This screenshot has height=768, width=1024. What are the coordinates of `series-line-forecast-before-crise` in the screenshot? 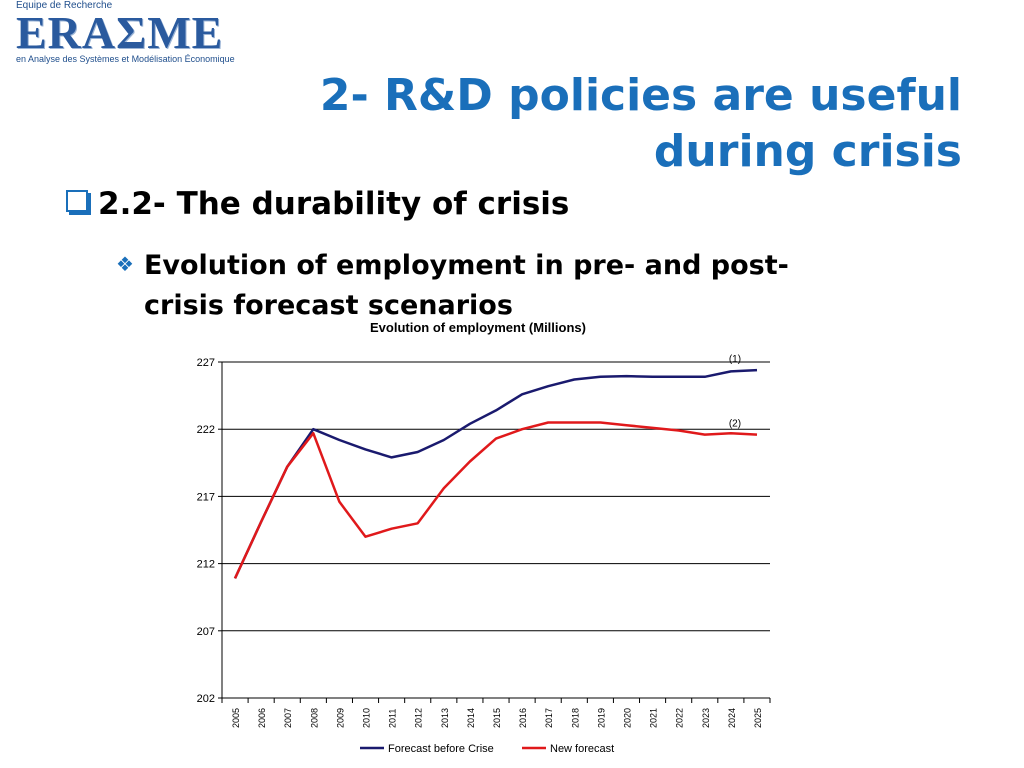 It's located at (495, 473).